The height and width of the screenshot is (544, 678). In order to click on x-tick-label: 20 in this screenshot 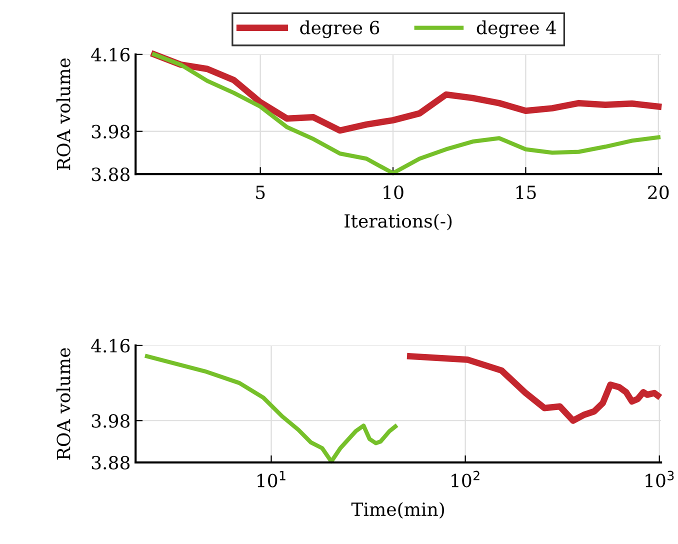, I will do `click(658, 193)`.